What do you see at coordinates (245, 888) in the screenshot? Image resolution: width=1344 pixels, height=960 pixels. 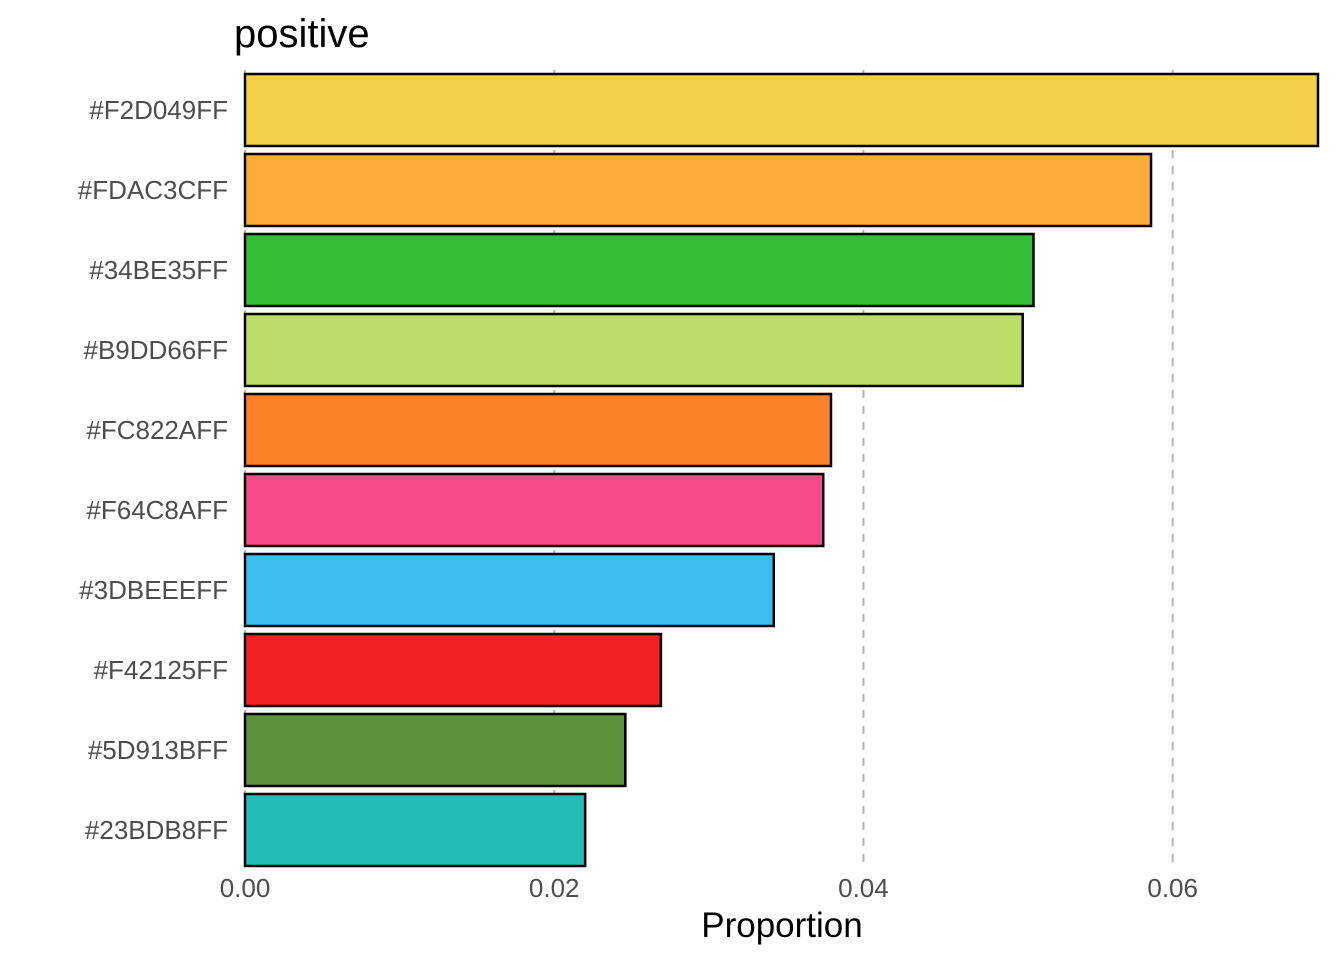 I see `x-tick-label: 0.00` at bounding box center [245, 888].